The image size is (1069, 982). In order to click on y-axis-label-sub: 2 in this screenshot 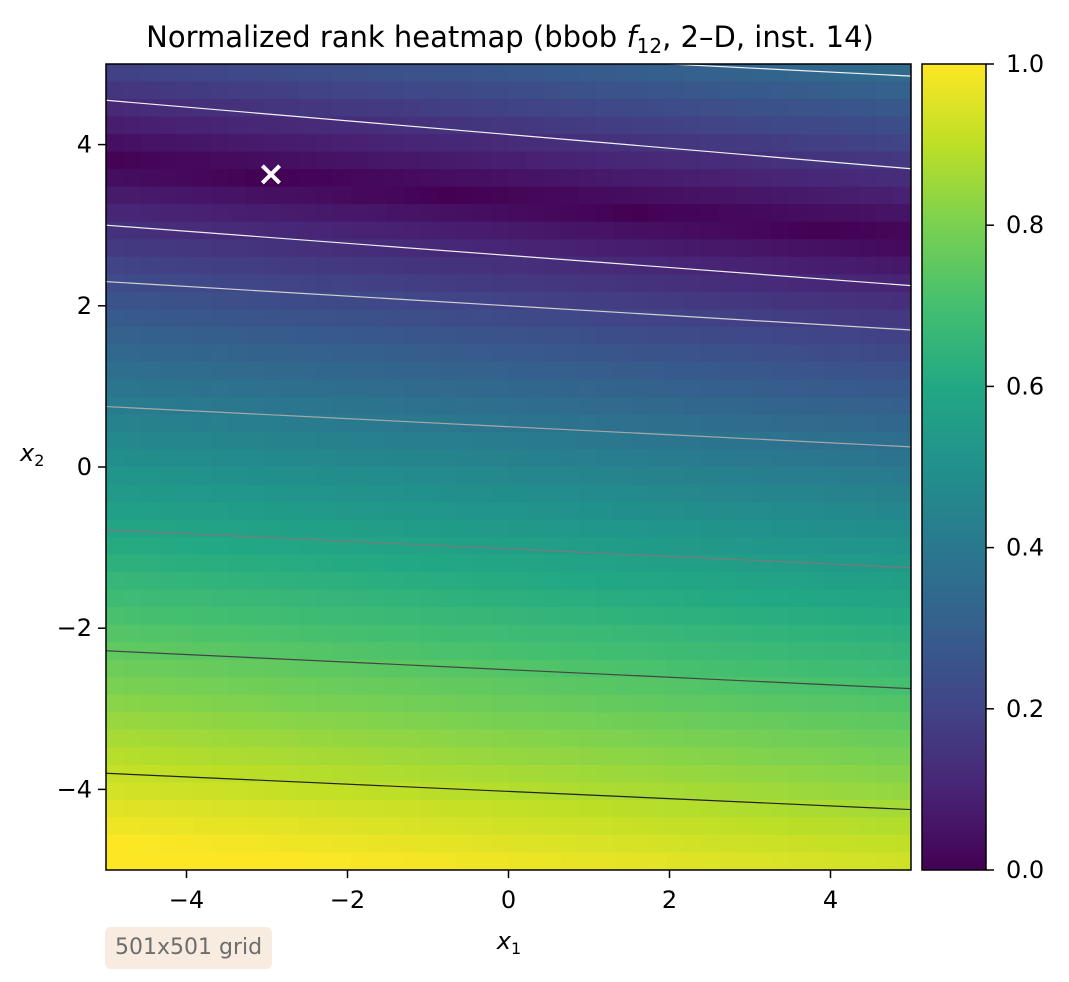, I will do `click(39, 460)`.